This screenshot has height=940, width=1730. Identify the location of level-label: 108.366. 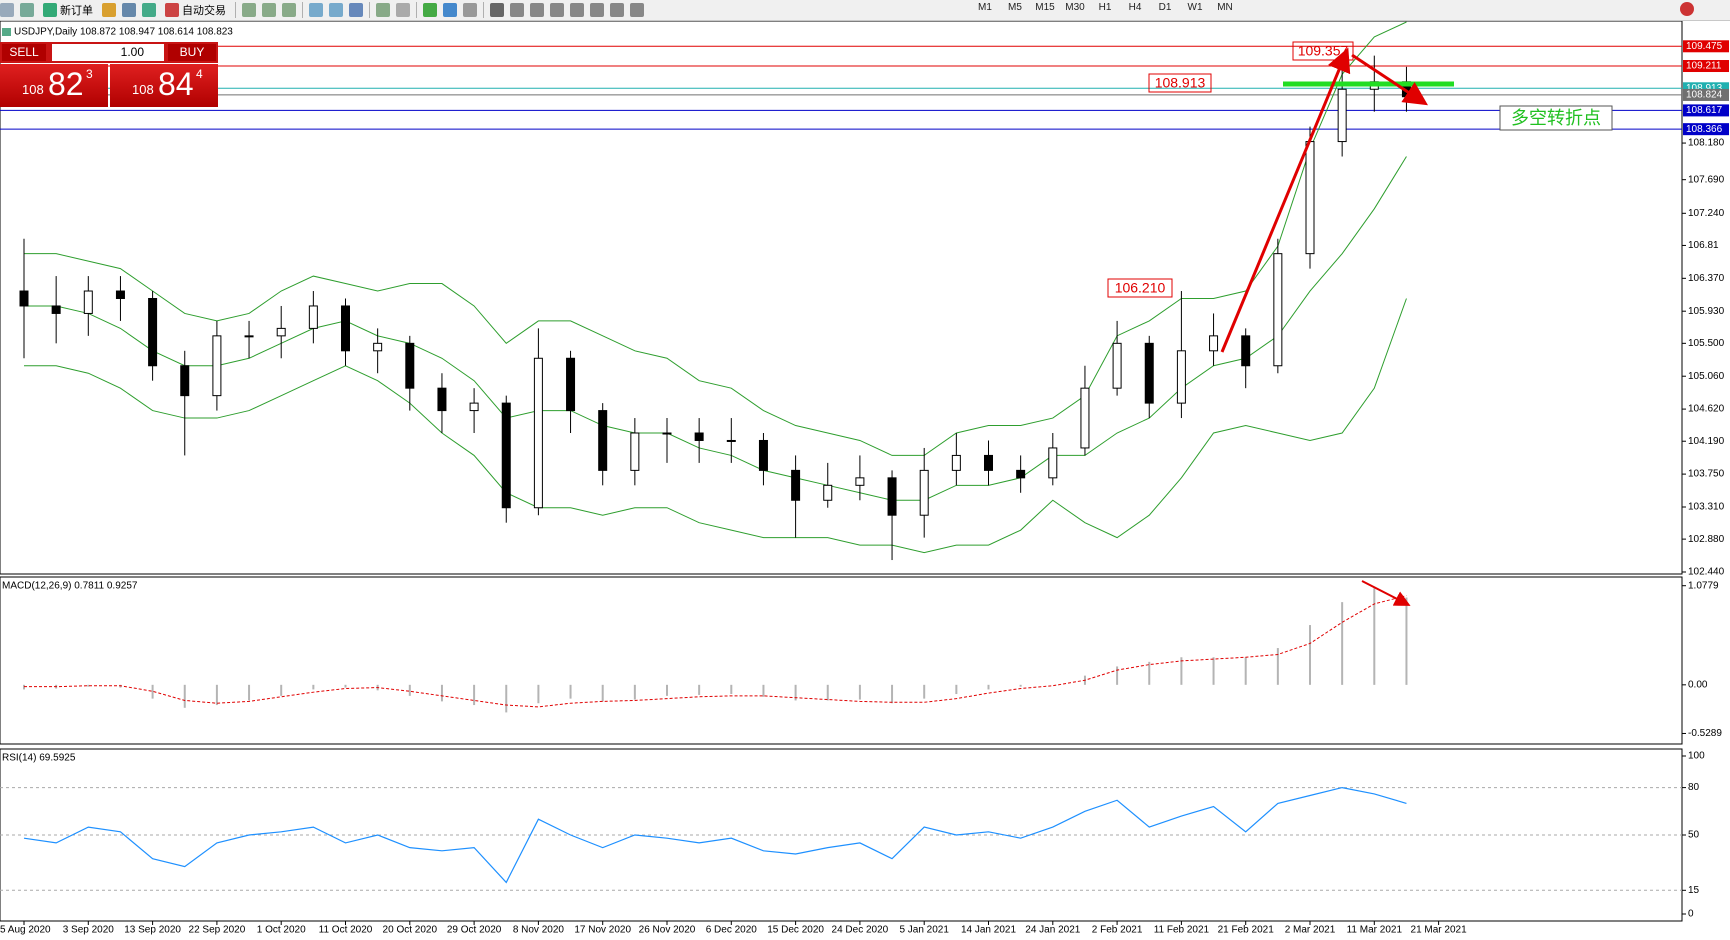
(1704, 129).